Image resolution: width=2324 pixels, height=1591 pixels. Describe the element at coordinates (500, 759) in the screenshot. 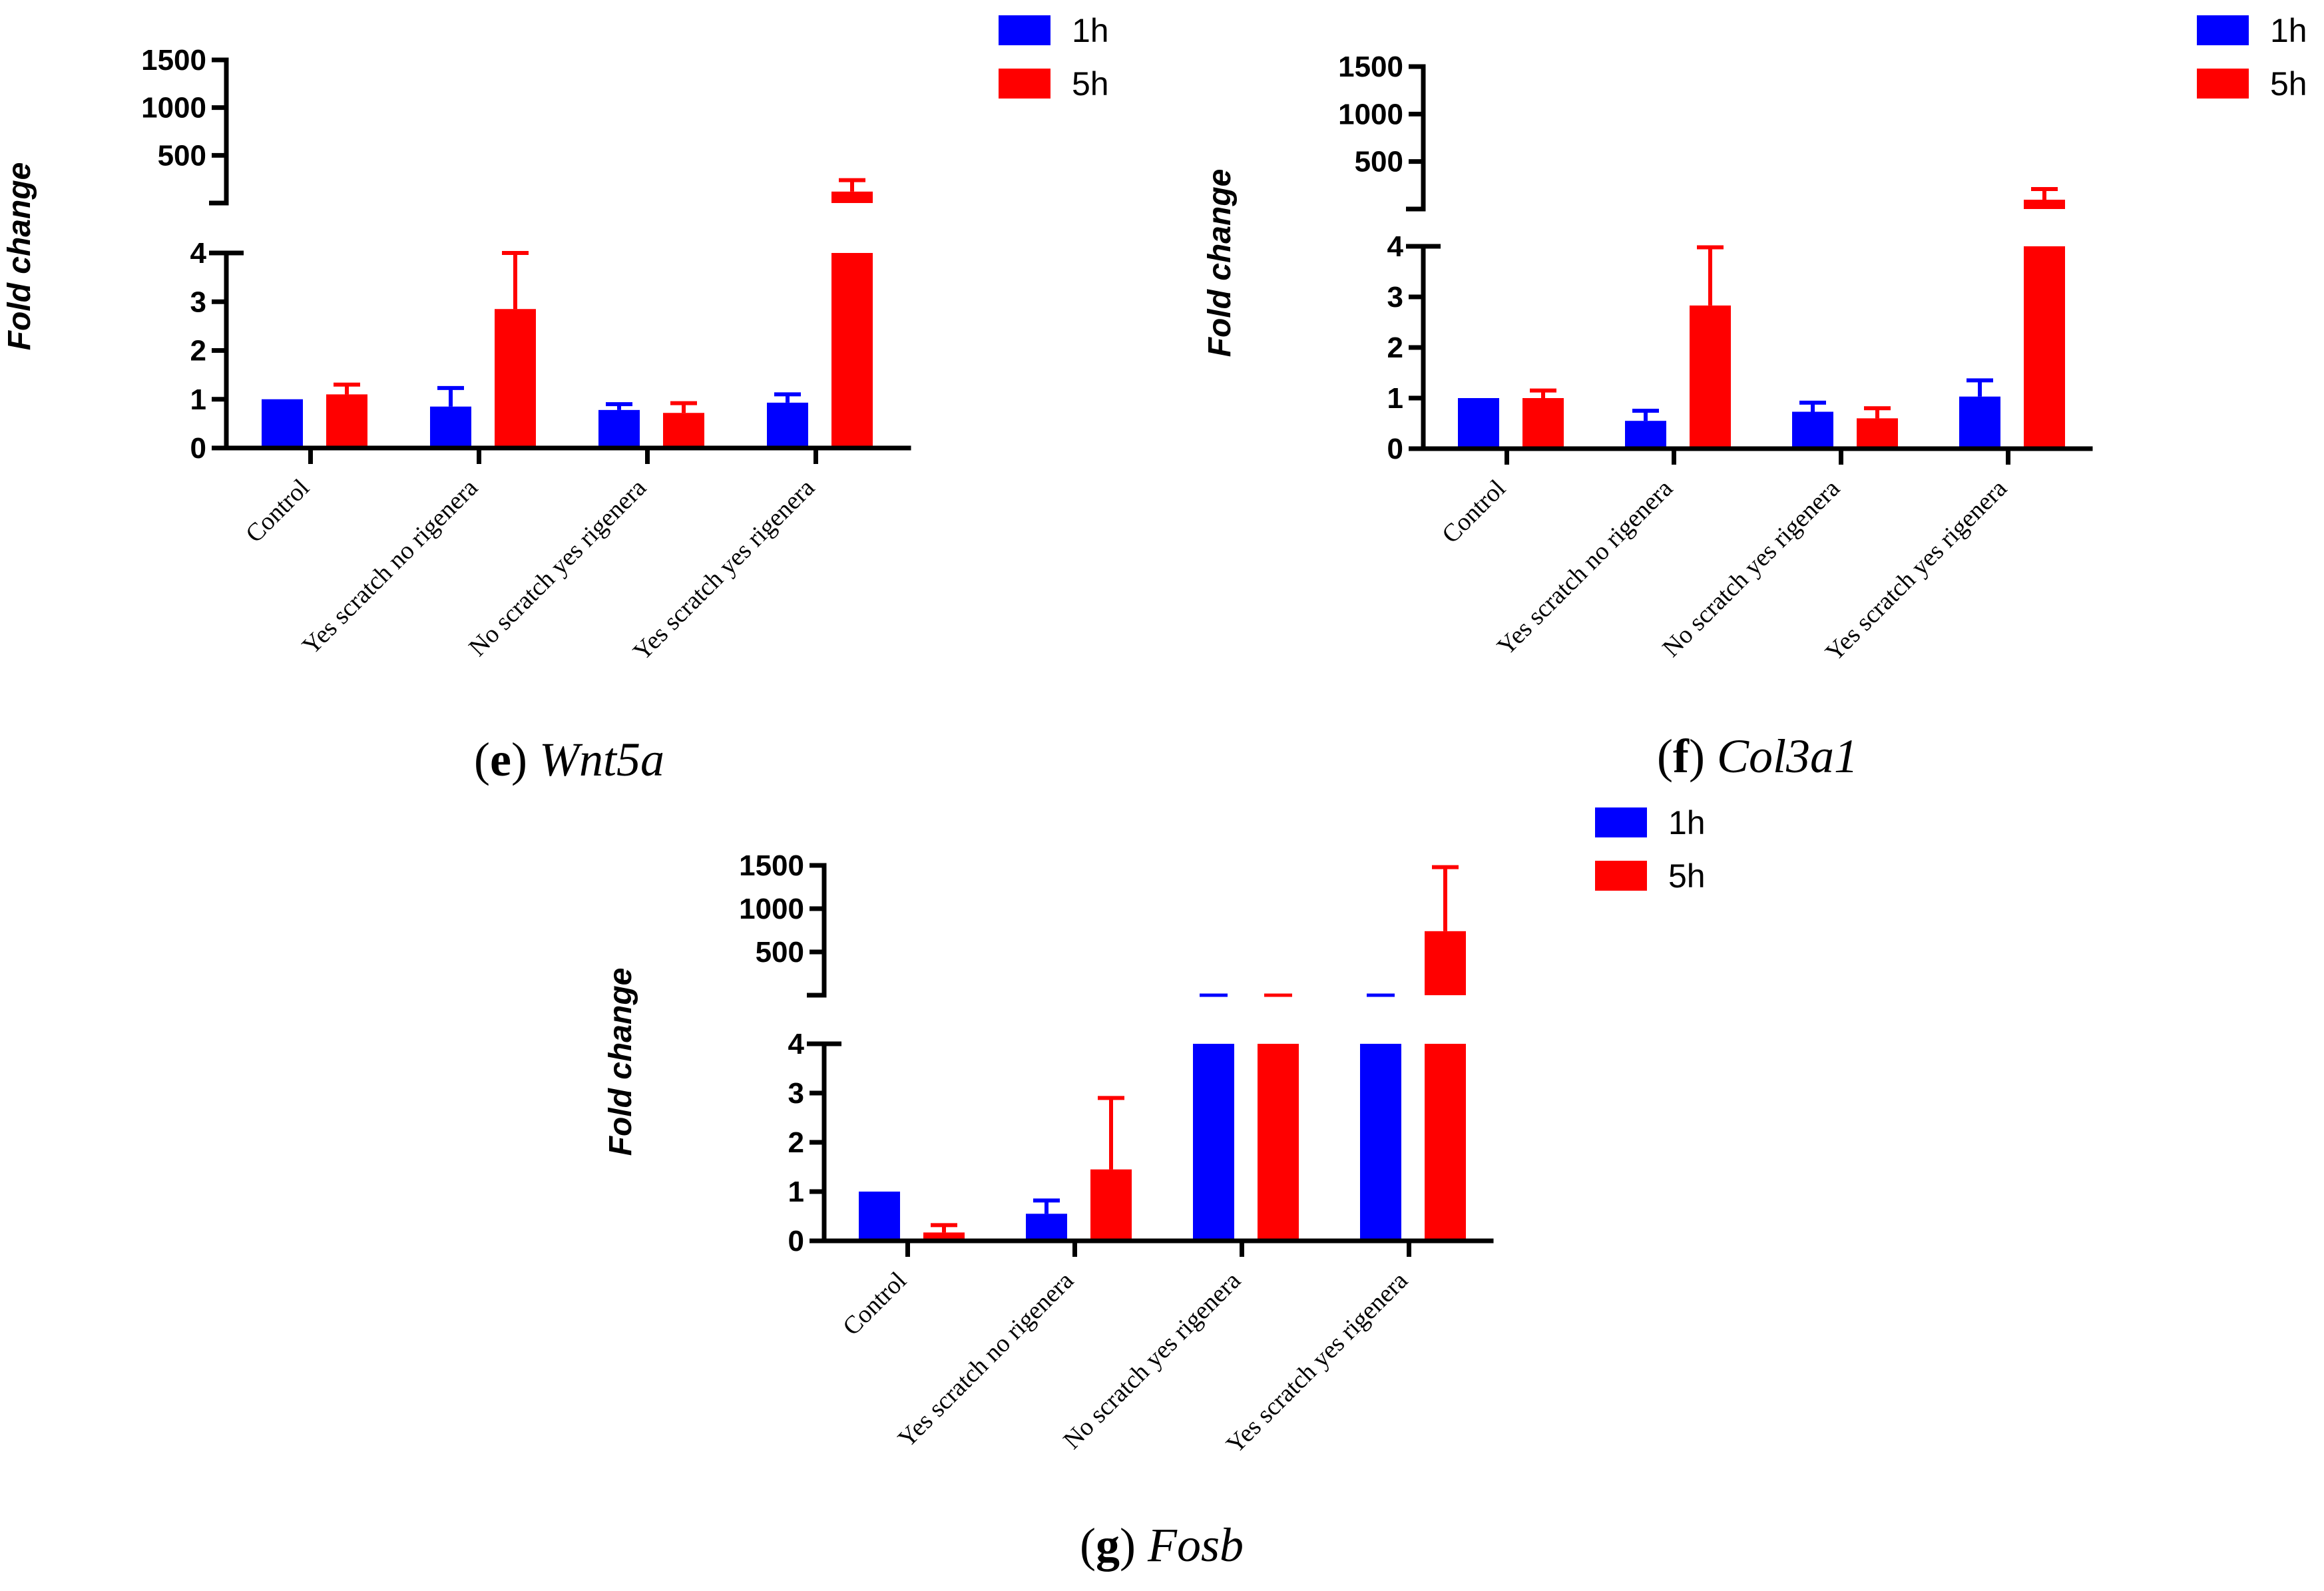

I see `caption-letter: e` at that location.